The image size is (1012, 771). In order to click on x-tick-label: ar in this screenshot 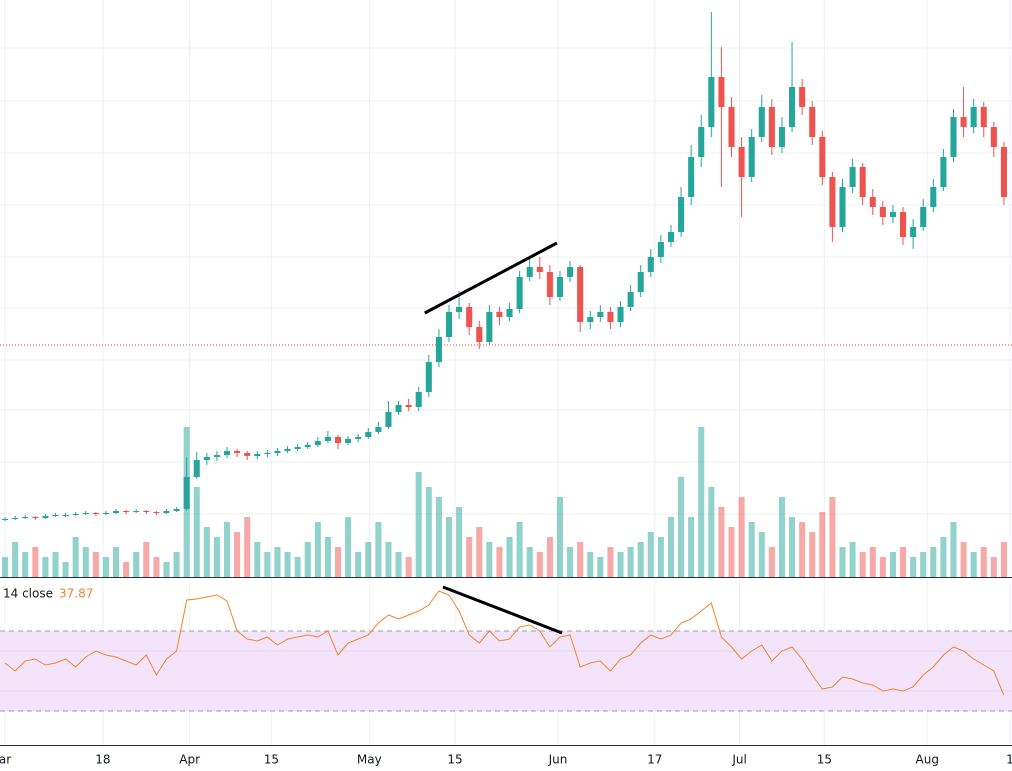, I will do `click(5, 760)`.